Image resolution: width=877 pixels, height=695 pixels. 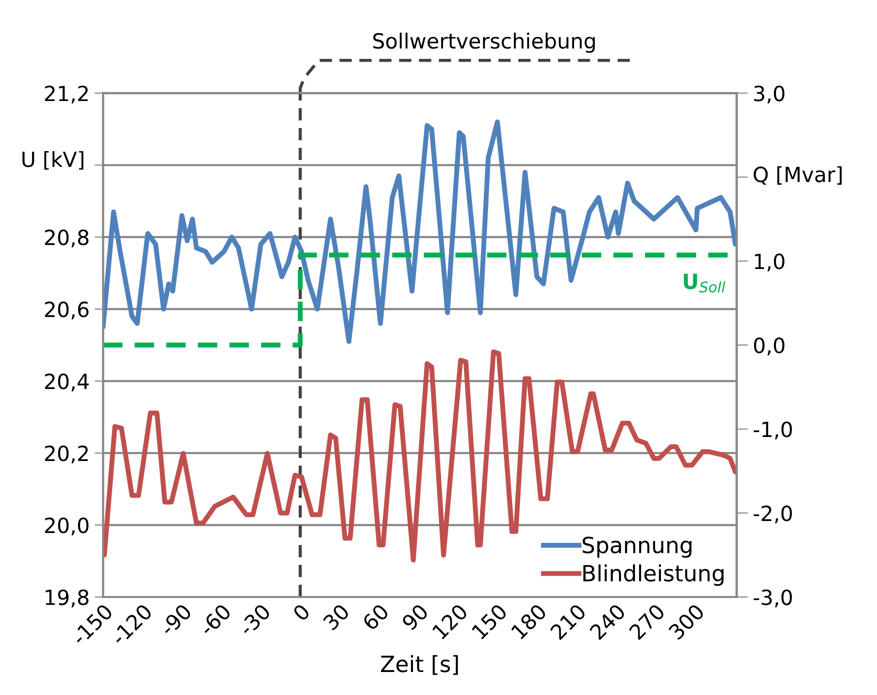 What do you see at coordinates (798, 175) in the screenshot?
I see `y2-axis-title: Q [Mvar]` at bounding box center [798, 175].